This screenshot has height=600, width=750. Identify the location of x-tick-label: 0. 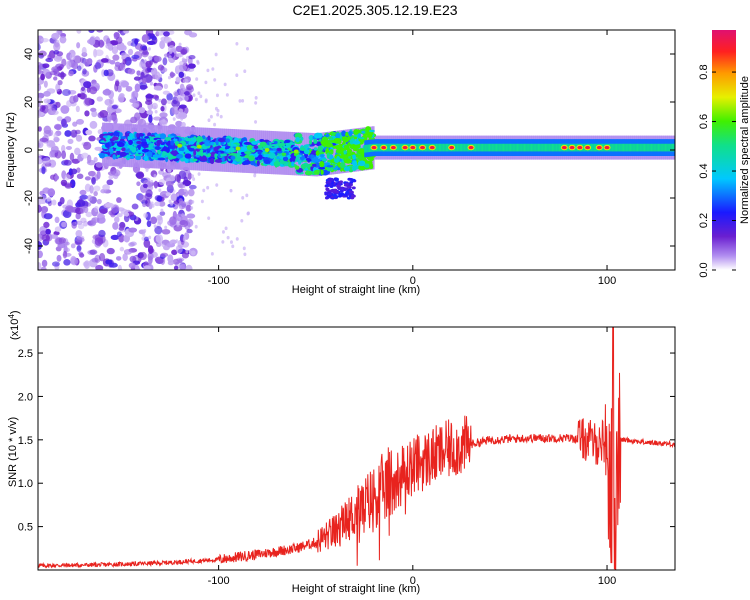
(413, 281).